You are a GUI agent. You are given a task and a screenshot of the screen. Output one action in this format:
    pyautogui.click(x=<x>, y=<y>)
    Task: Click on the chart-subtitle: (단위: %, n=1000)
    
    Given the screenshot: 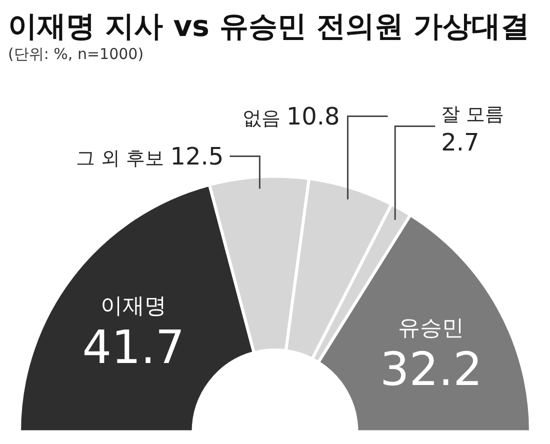 What is the action you would take?
    pyautogui.click(x=76, y=54)
    